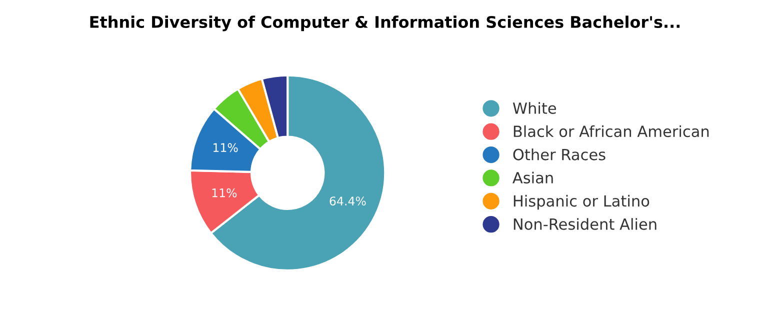 The width and height of the screenshot is (770, 335). What do you see at coordinates (559, 154) in the screenshot?
I see `legend-label: Other Races` at bounding box center [559, 154].